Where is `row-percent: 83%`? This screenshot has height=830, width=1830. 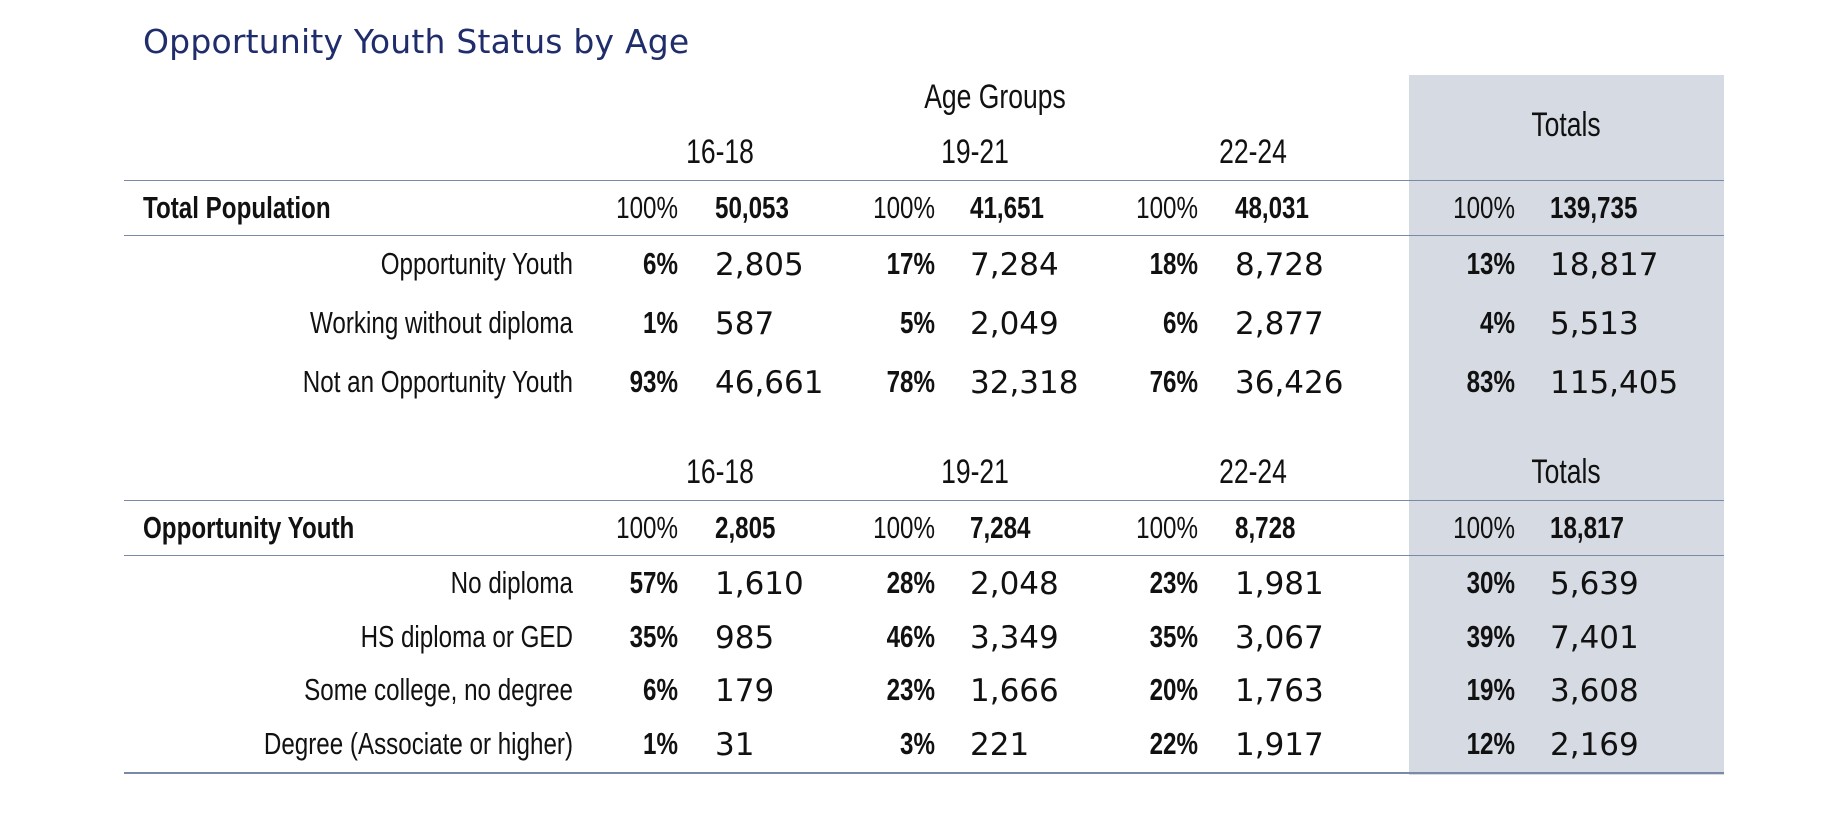
row-percent: 83% is located at coordinates (1490, 381).